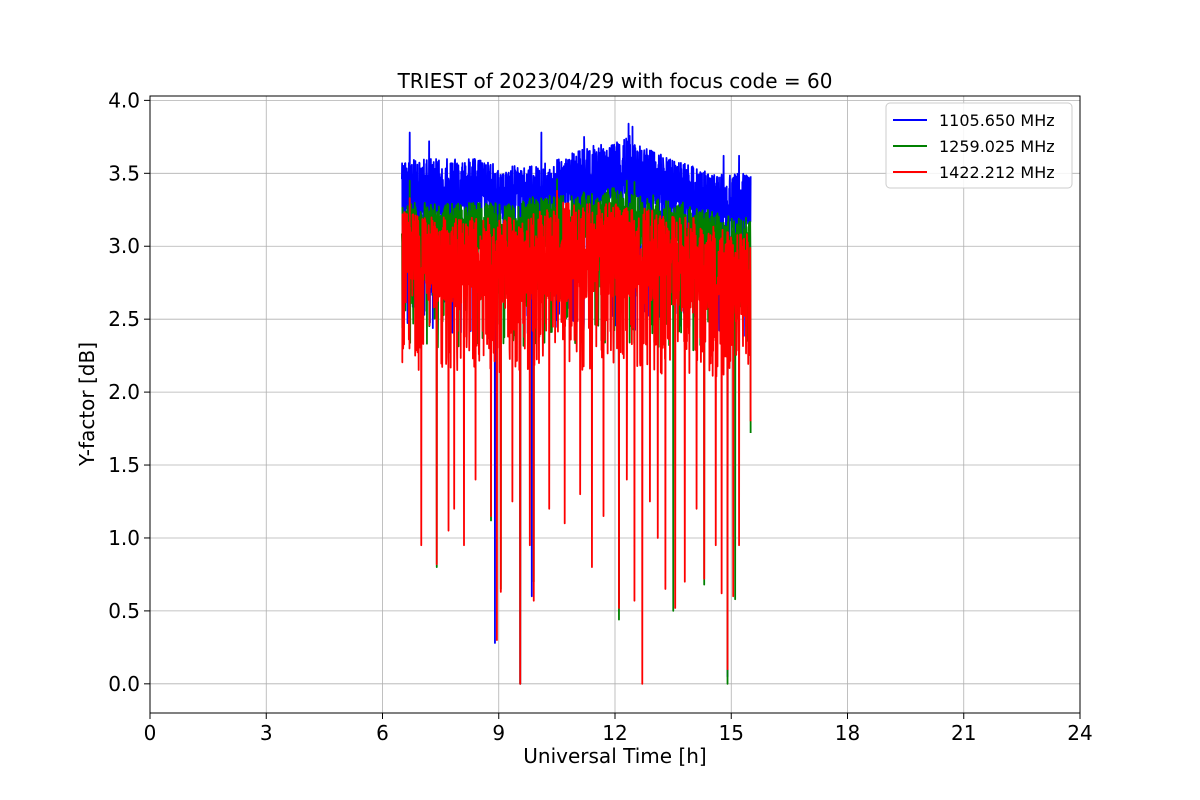  I want to click on x-tick-label: 24, so click(1079, 733).